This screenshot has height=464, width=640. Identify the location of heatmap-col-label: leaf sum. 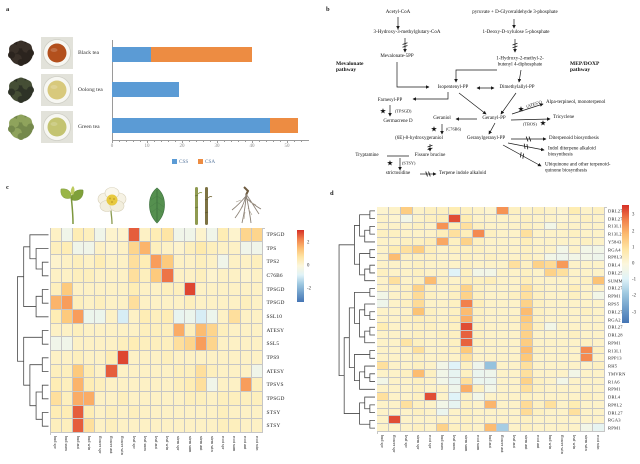
(145, 443).